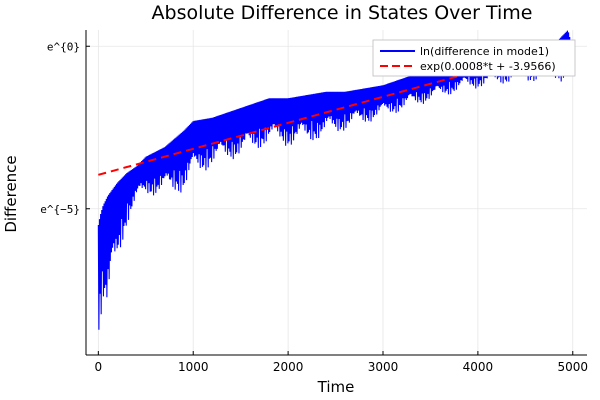 The image size is (600, 400). I want to click on legend-box, so click(474, 58).